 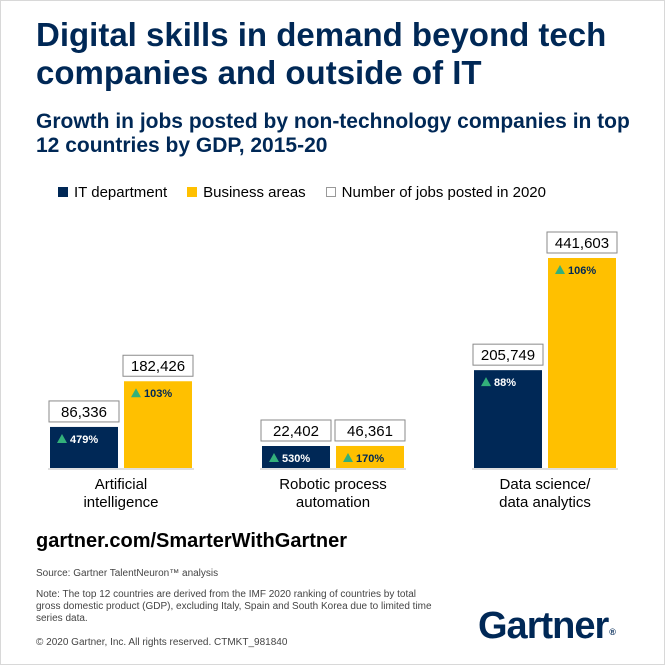 I want to click on registered-mark: ®, so click(x=612, y=632).